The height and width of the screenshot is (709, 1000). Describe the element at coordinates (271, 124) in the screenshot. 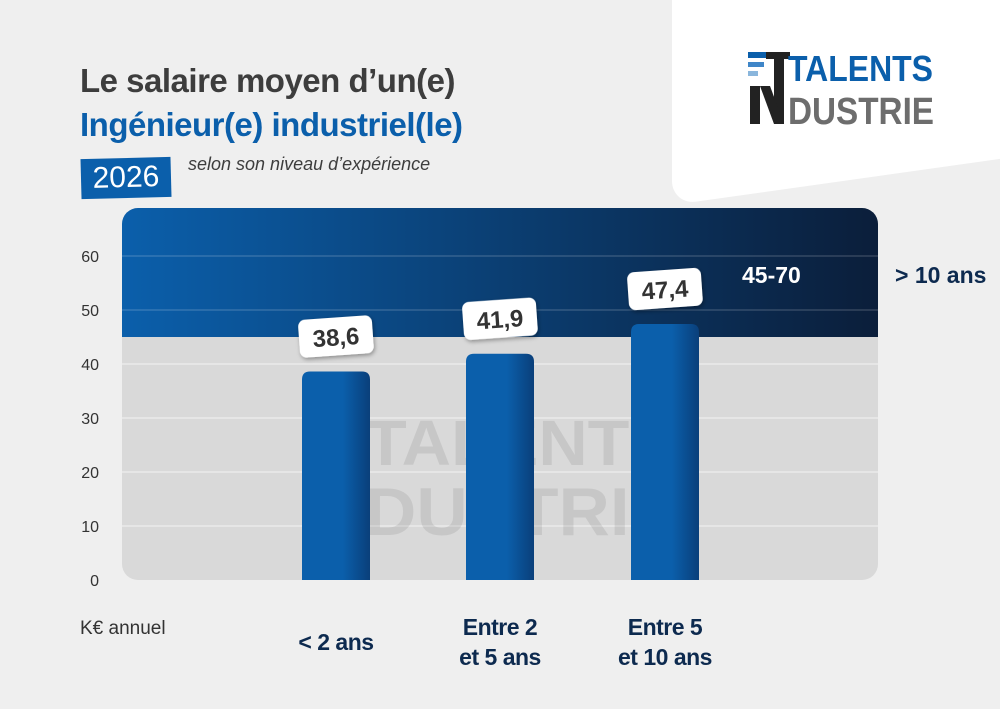

I see `title-line2: Ingénieur(e) industriel(le)` at that location.